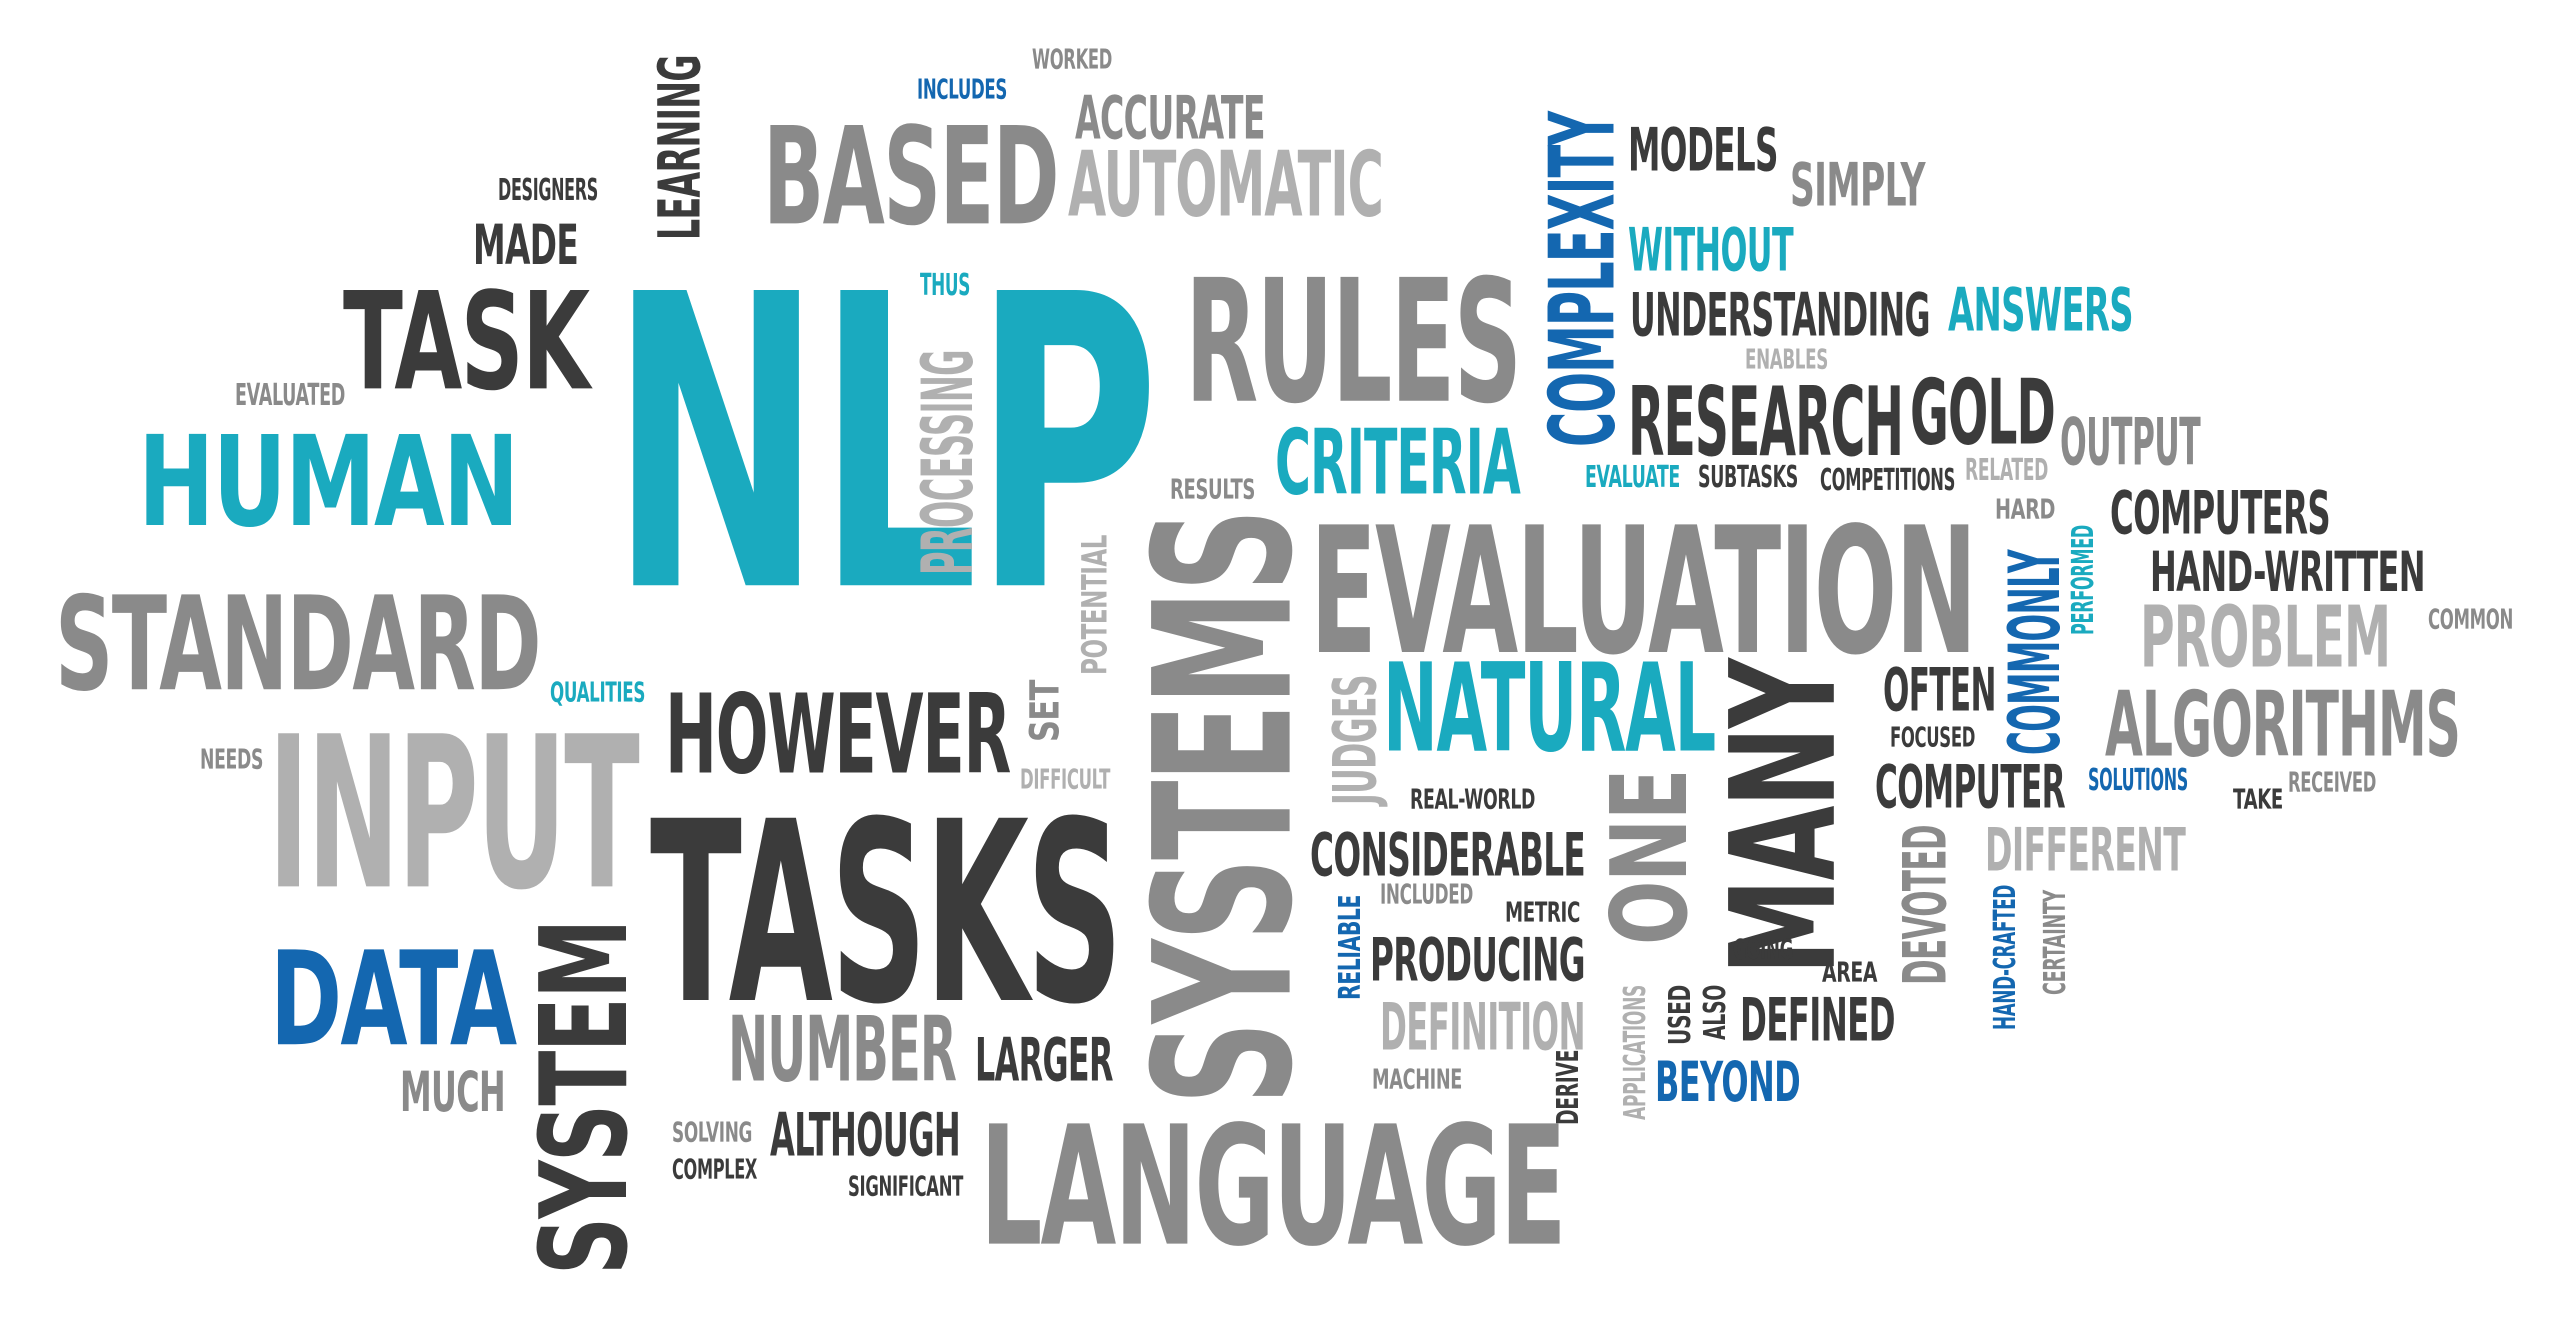 The image size is (2553, 1324). What do you see at coordinates (1473, 799) in the screenshot?
I see `word-real-world: REAL-WORLD` at bounding box center [1473, 799].